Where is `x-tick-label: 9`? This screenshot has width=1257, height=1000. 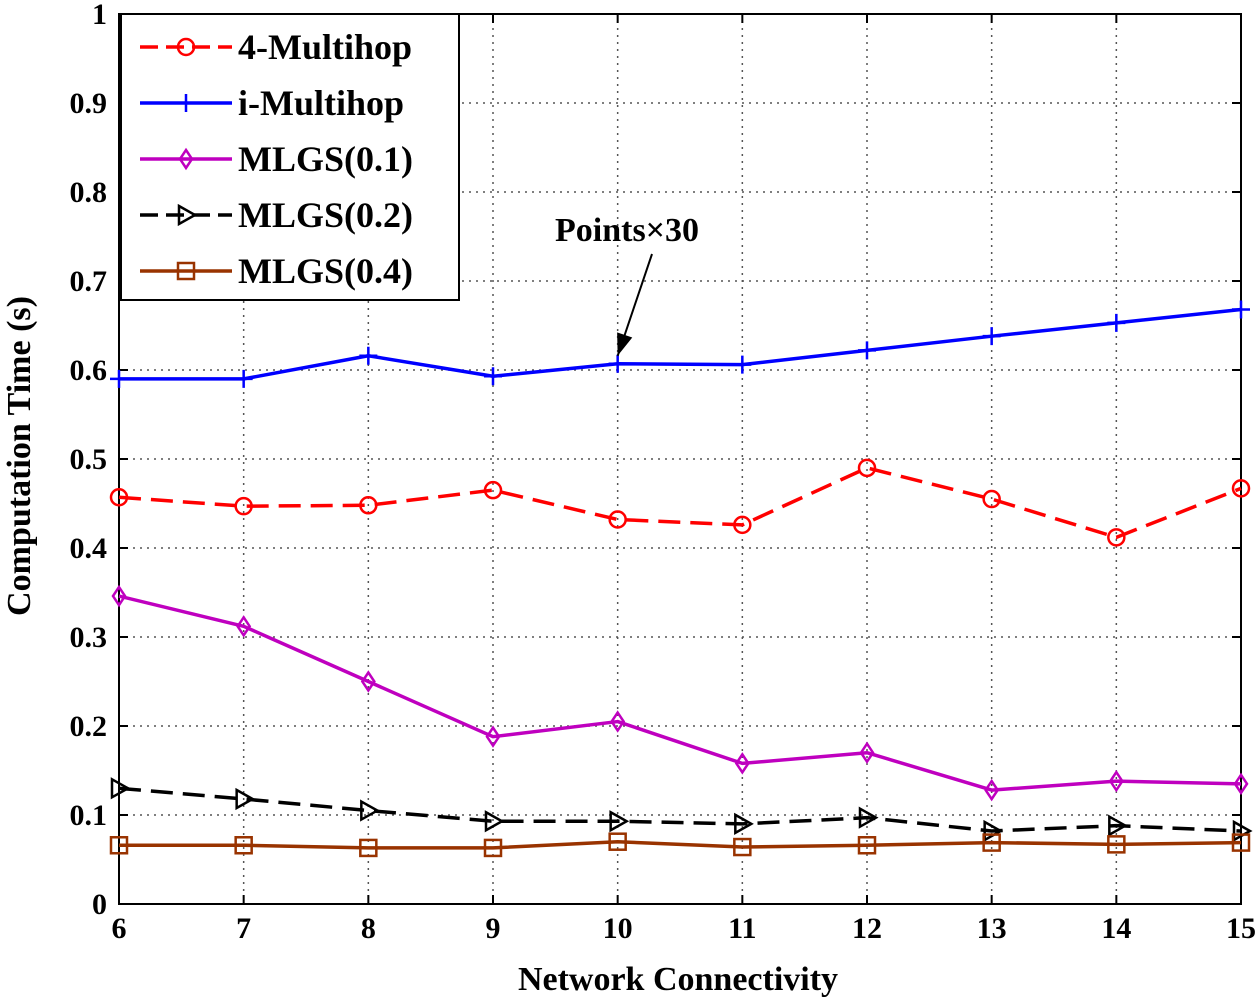
x-tick-label: 9 is located at coordinates (493, 928).